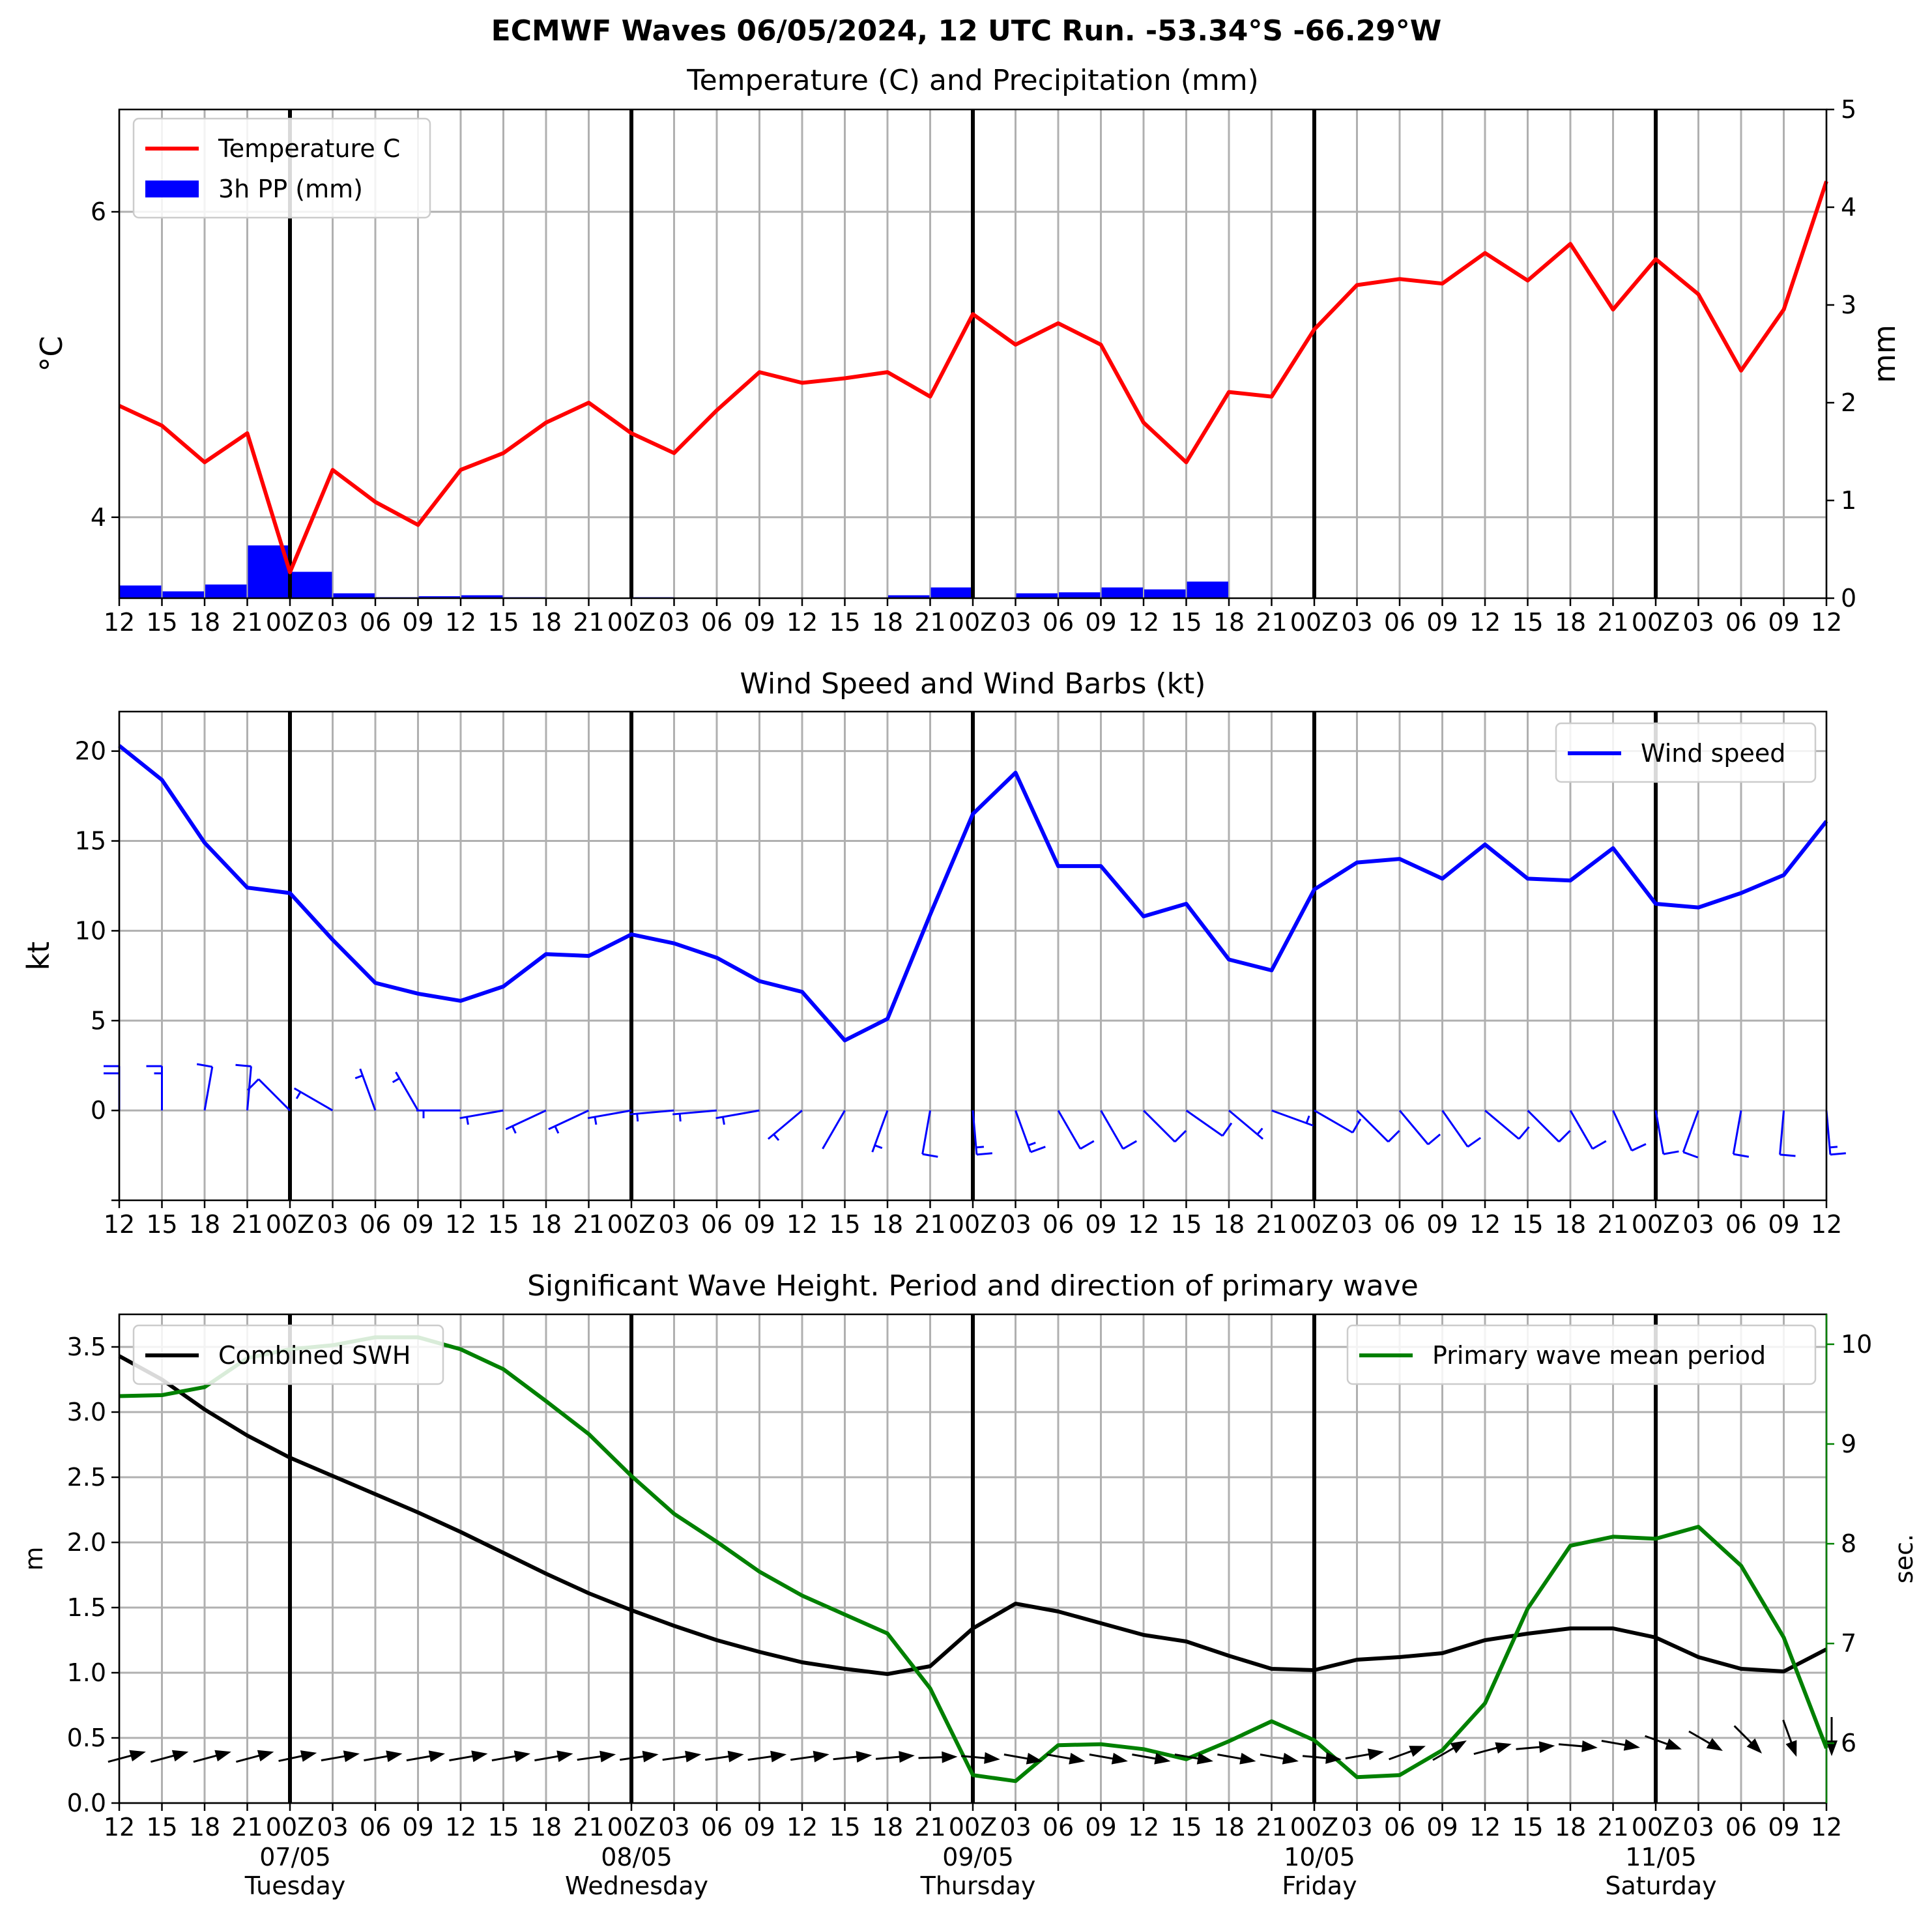  Describe the element at coordinates (98, 1020) in the screenshot. I see `y-tick-label: 5` at that location.